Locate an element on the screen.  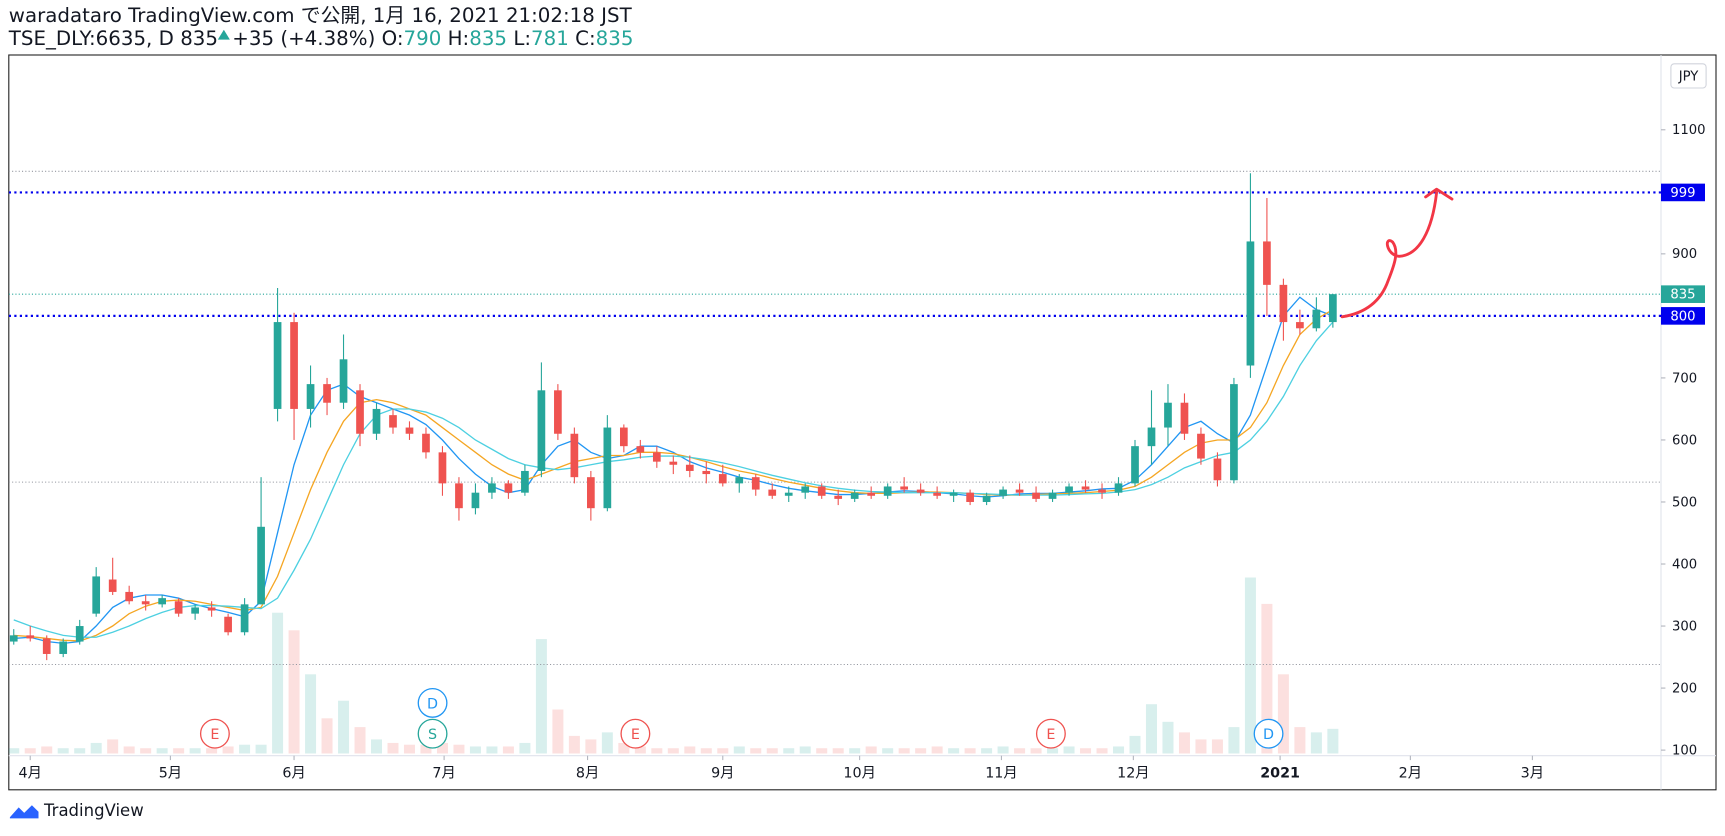
event-marker is located at coordinates (1050, 733).